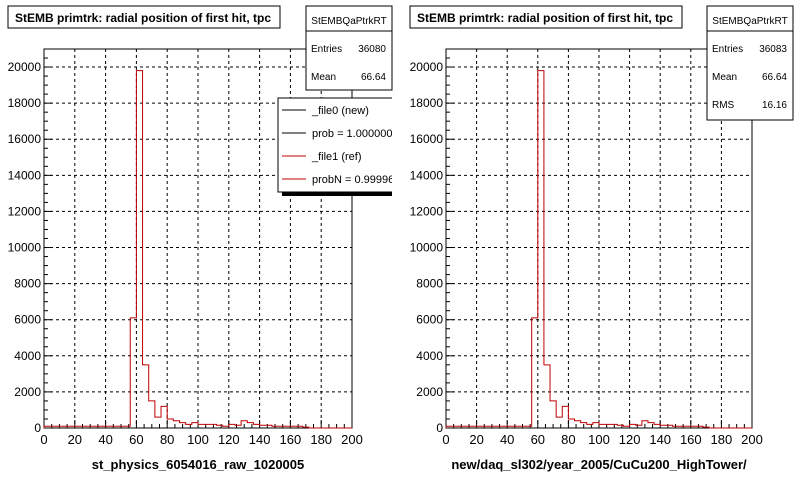 Image resolution: width=800 pixels, height=480 pixels. I want to click on stats-value: 36080, so click(372, 49).